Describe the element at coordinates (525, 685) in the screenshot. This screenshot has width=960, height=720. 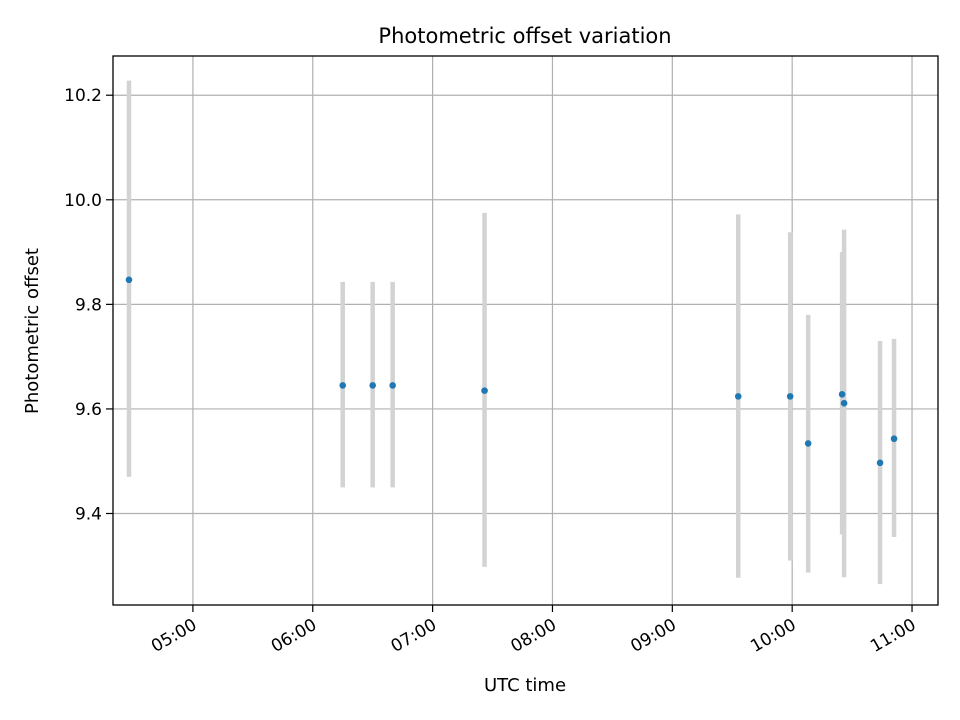
I see `x-axis-label: UTC time` at that location.